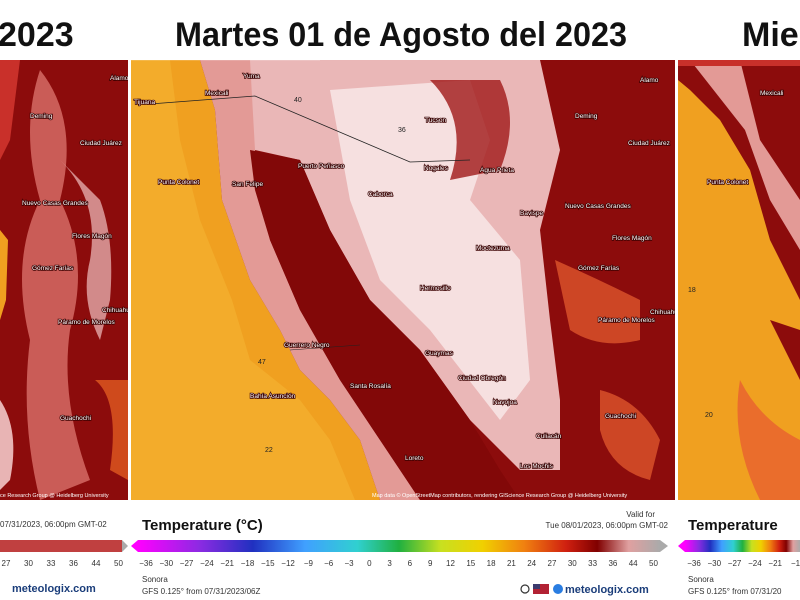 The width and height of the screenshot is (800, 600). Describe the element at coordinates (493, 248) in the screenshot. I see `place-label: Moctezuma` at that location.